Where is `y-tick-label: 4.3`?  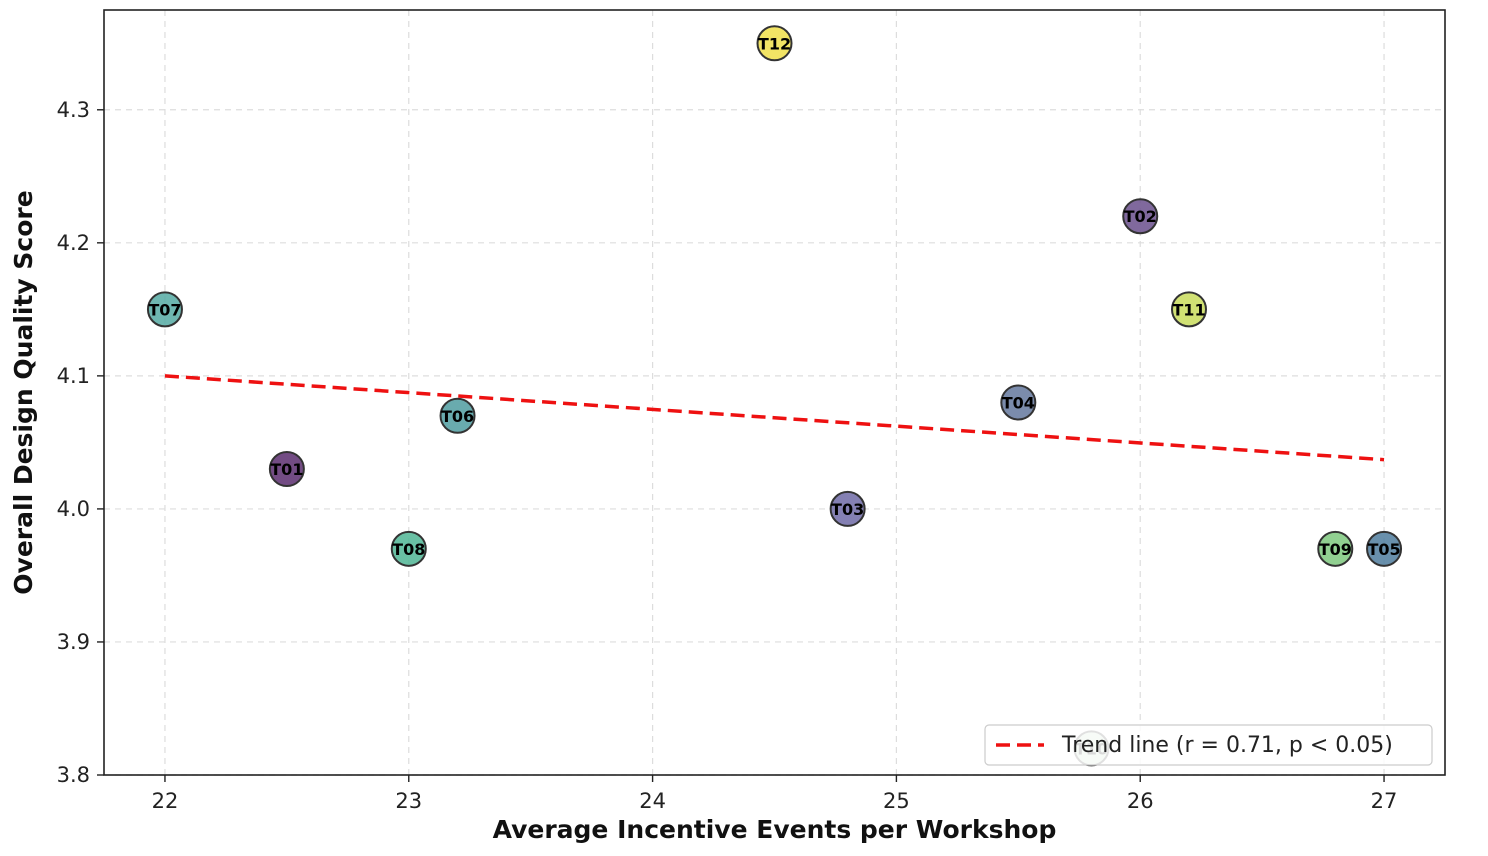 y-tick-label: 4.3 is located at coordinates (73, 110).